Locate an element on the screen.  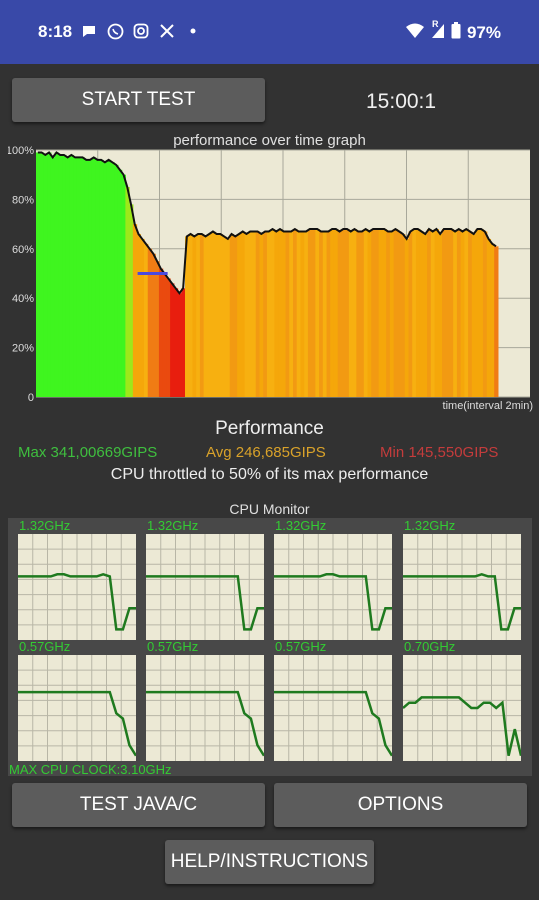
signal-icon: R is located at coordinates (438, 33).